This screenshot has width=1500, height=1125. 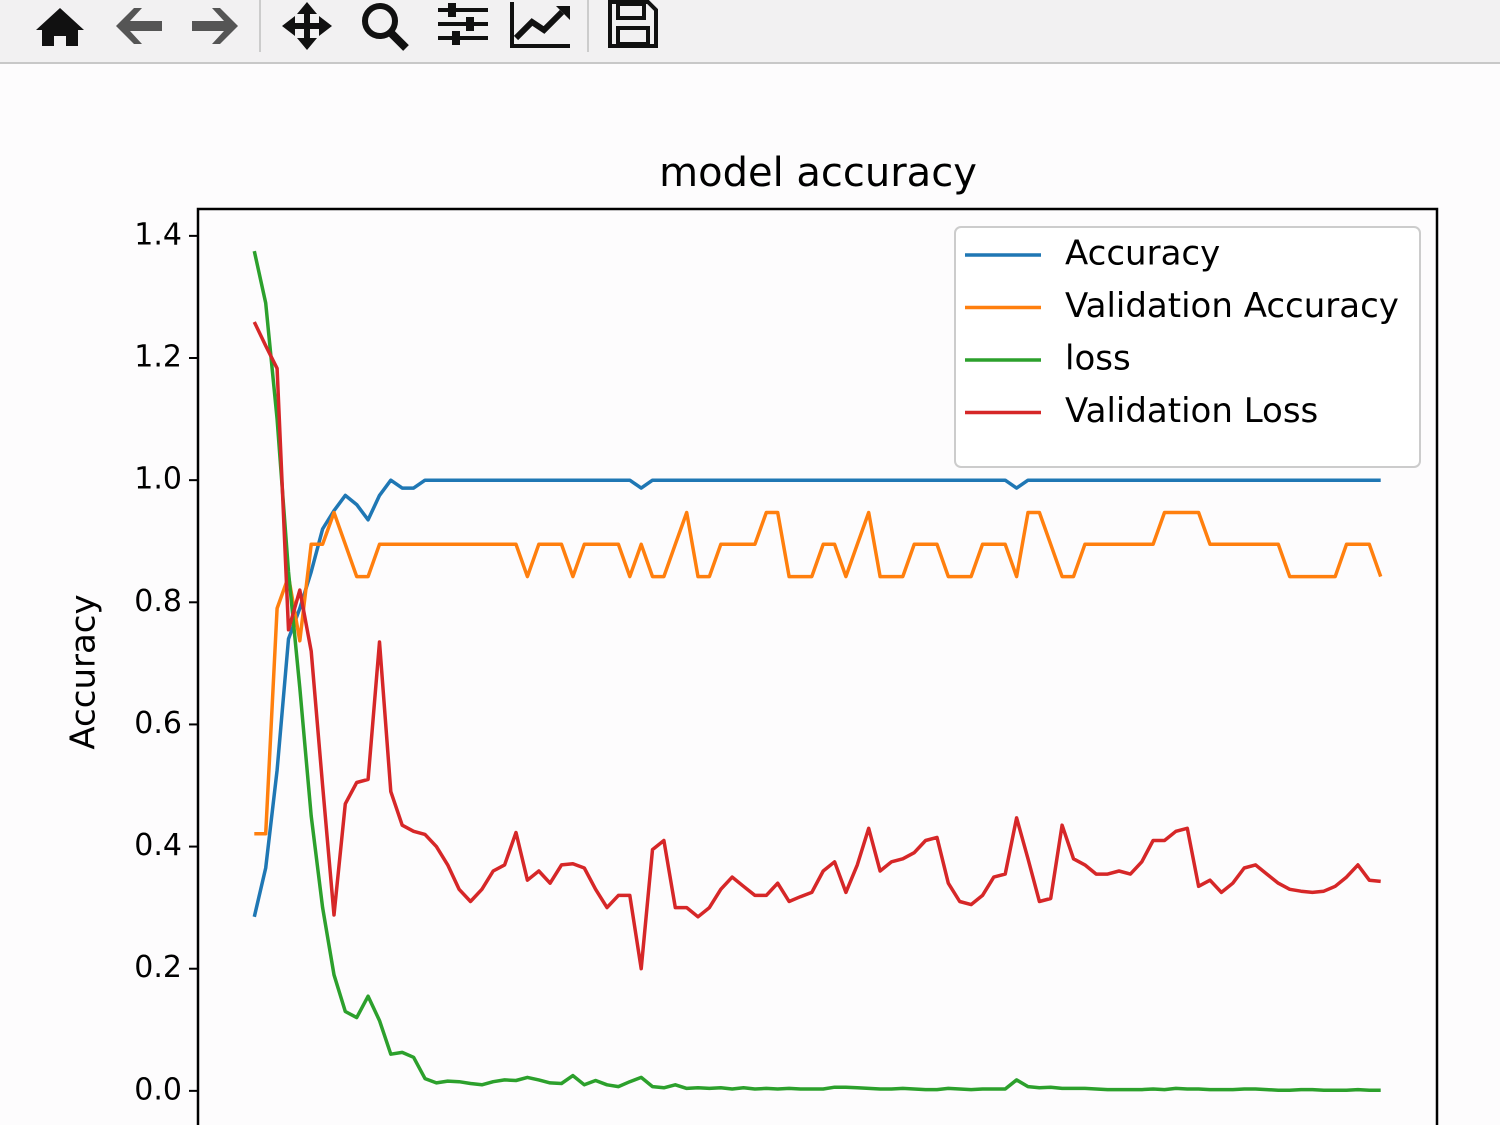 What do you see at coordinates (347, 26) in the screenshot?
I see `toolbar-icons` at bounding box center [347, 26].